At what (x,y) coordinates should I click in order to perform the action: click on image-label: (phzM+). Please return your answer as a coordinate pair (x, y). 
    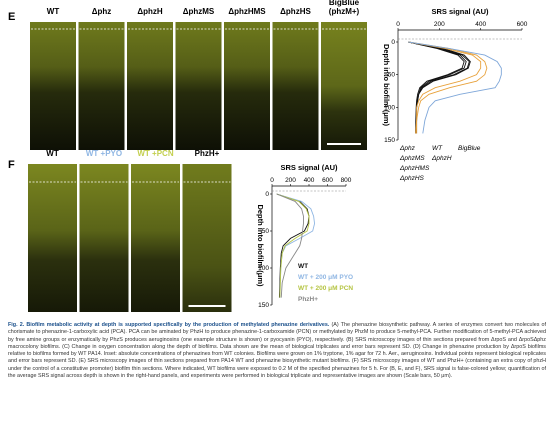
    Looking at the image, I should click on (344, 11).